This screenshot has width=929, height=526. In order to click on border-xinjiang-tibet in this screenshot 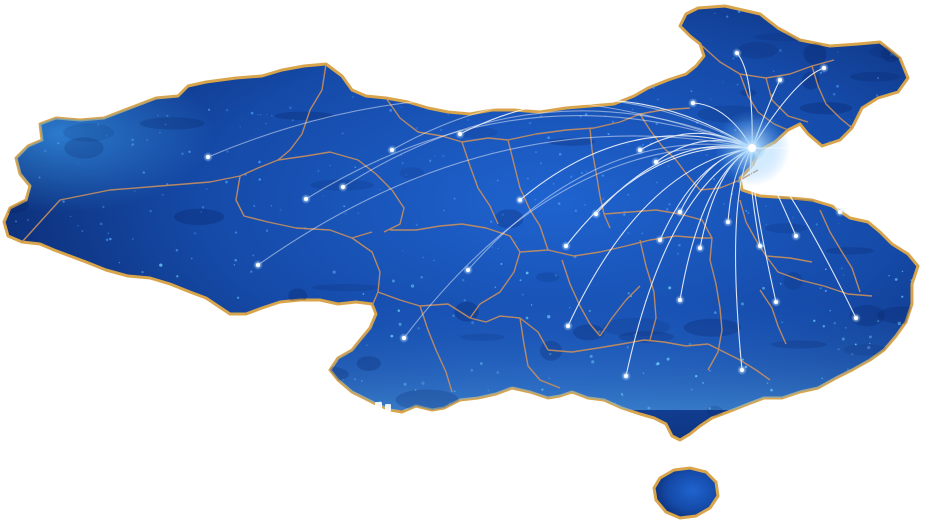, I will do `click(176, 197)`.